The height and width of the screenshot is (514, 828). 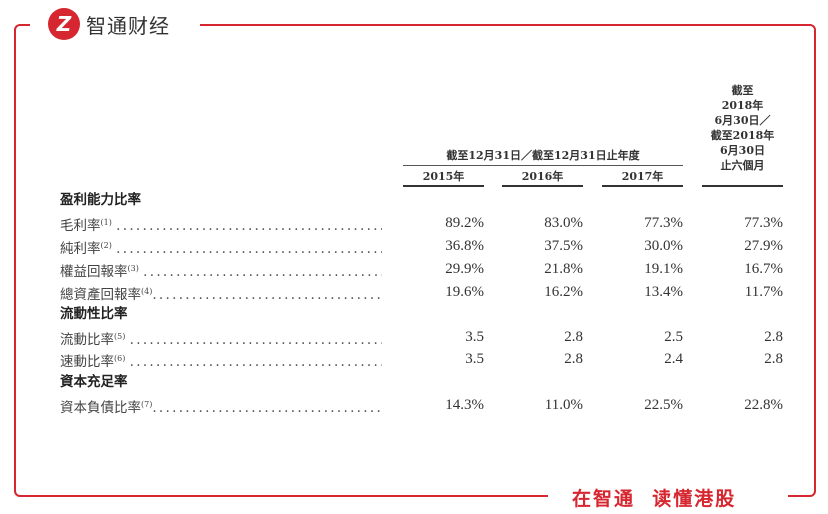 What do you see at coordinates (742, 150) in the screenshot?
I see `header-line: 6月30日` at bounding box center [742, 150].